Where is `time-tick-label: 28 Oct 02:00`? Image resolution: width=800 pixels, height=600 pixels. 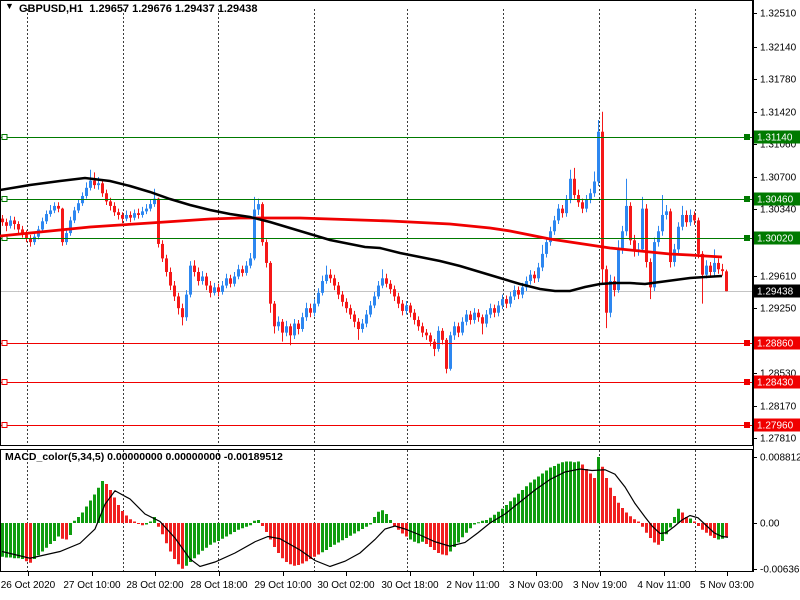 time-tick-label: 28 Oct 02:00 is located at coordinates (155, 585).